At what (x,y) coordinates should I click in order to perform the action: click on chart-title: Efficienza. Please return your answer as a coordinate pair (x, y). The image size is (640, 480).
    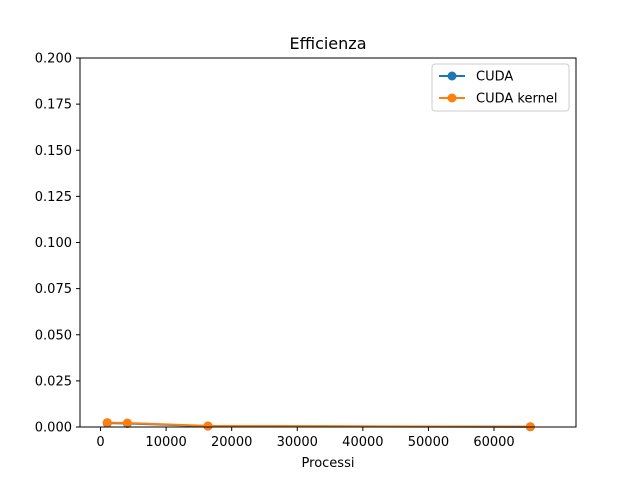
    Looking at the image, I should click on (327, 43).